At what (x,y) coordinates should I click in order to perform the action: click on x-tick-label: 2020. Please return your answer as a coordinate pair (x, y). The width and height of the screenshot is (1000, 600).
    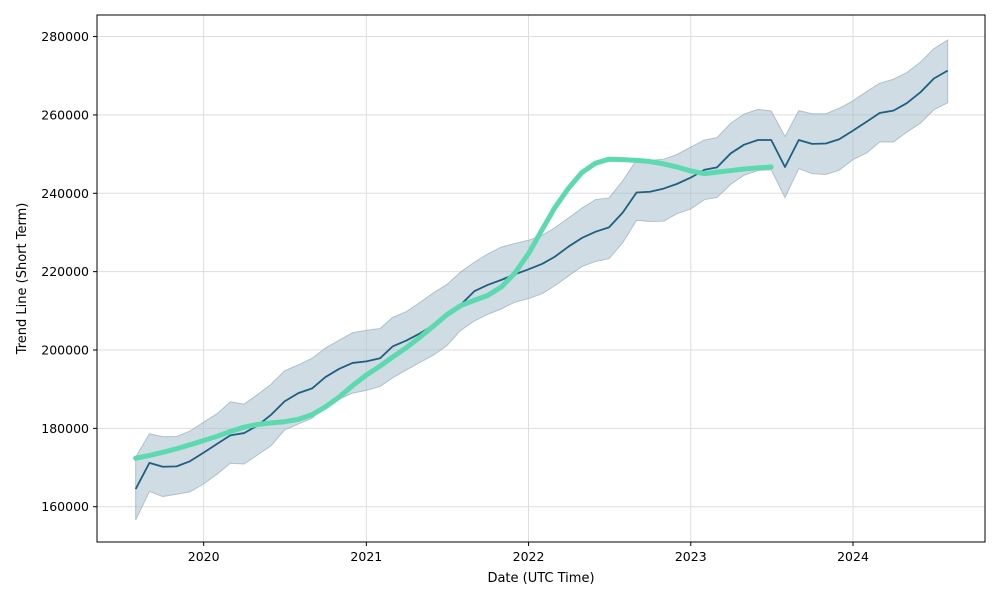
    Looking at the image, I should click on (204, 556).